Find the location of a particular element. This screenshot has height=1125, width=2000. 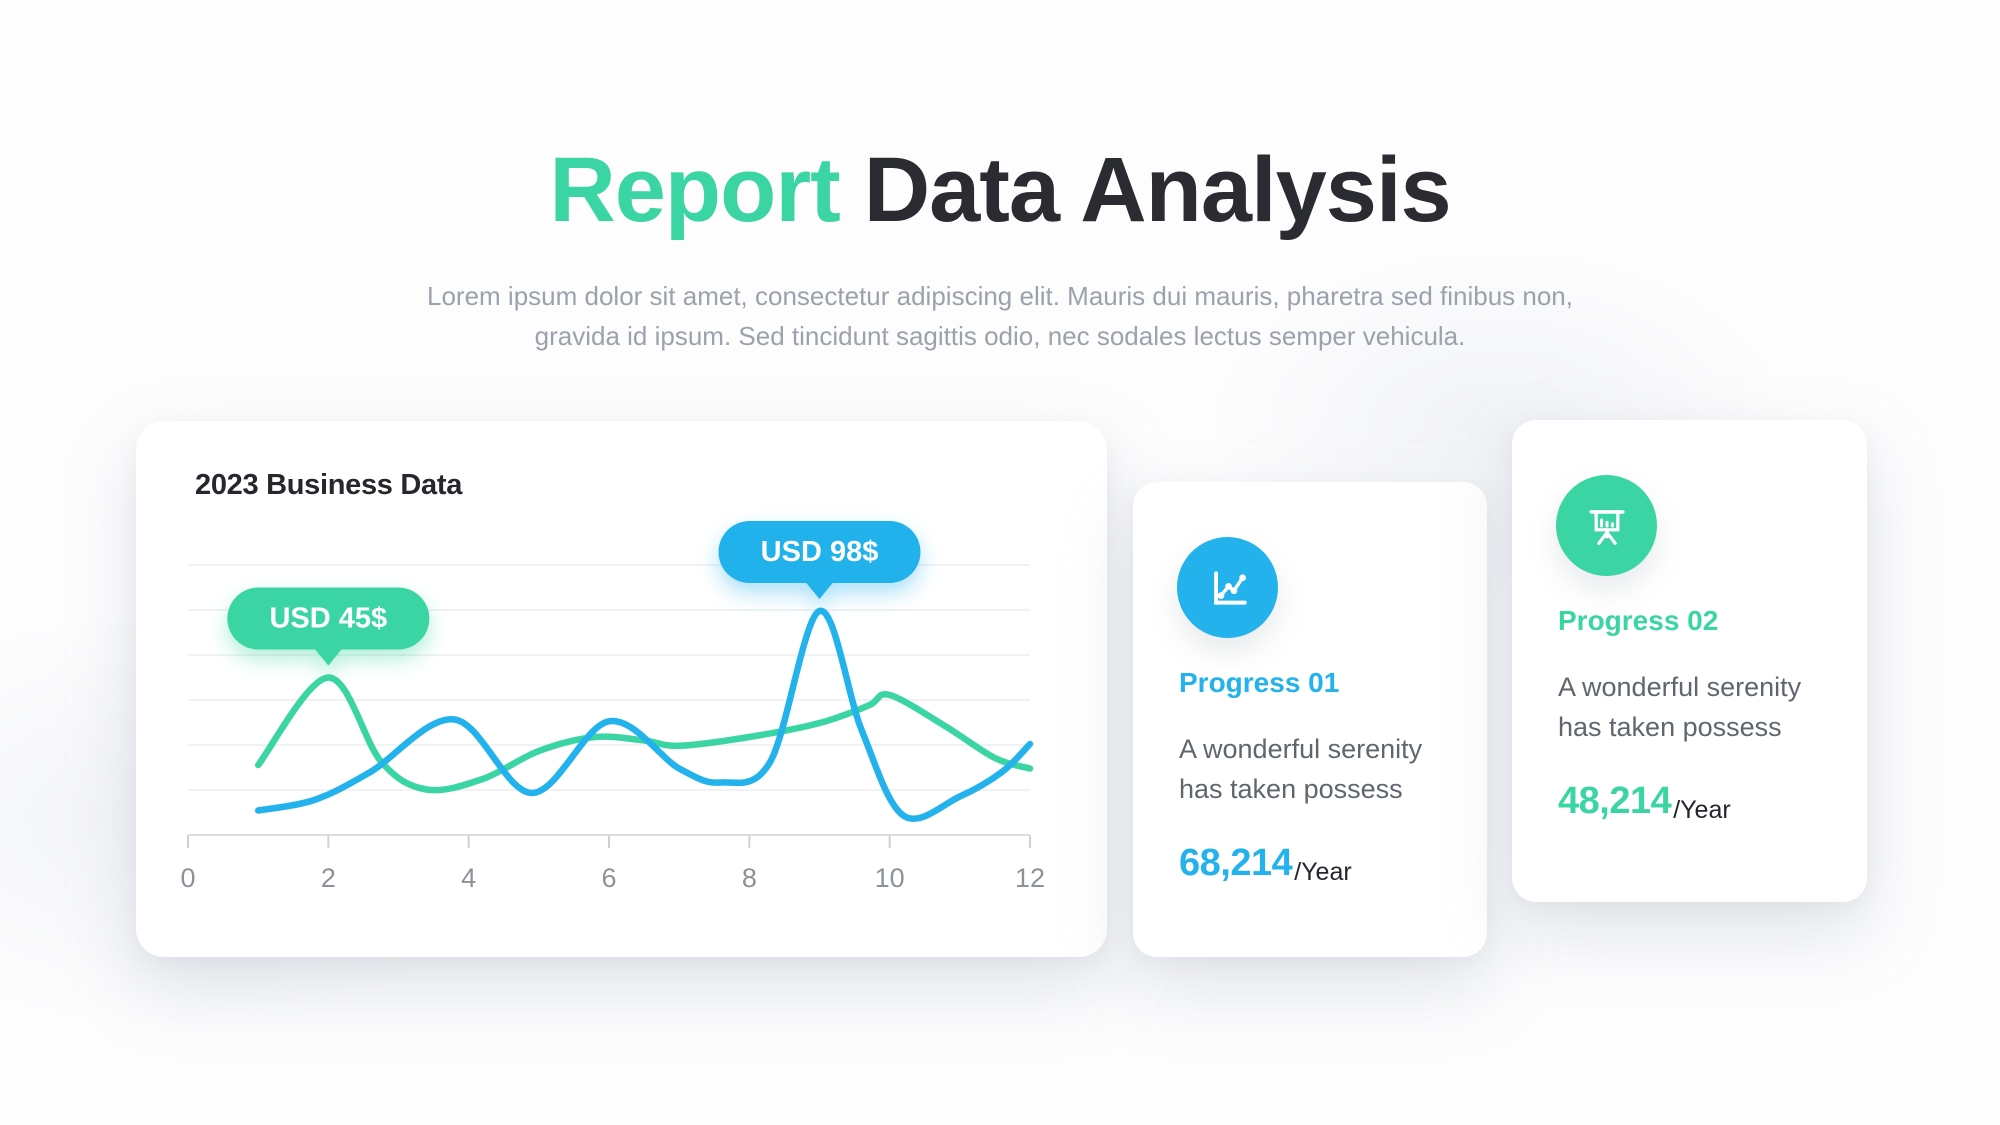

page-title-accent: Report is located at coordinates (694, 190).